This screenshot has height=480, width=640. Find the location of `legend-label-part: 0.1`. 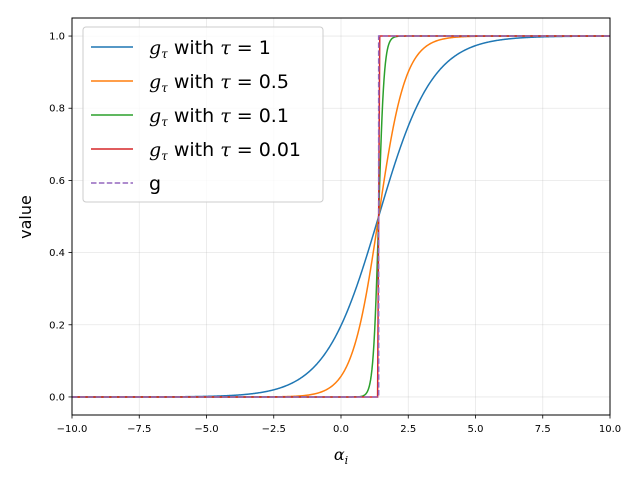

legend-label-part: 0.1 is located at coordinates (274, 116).